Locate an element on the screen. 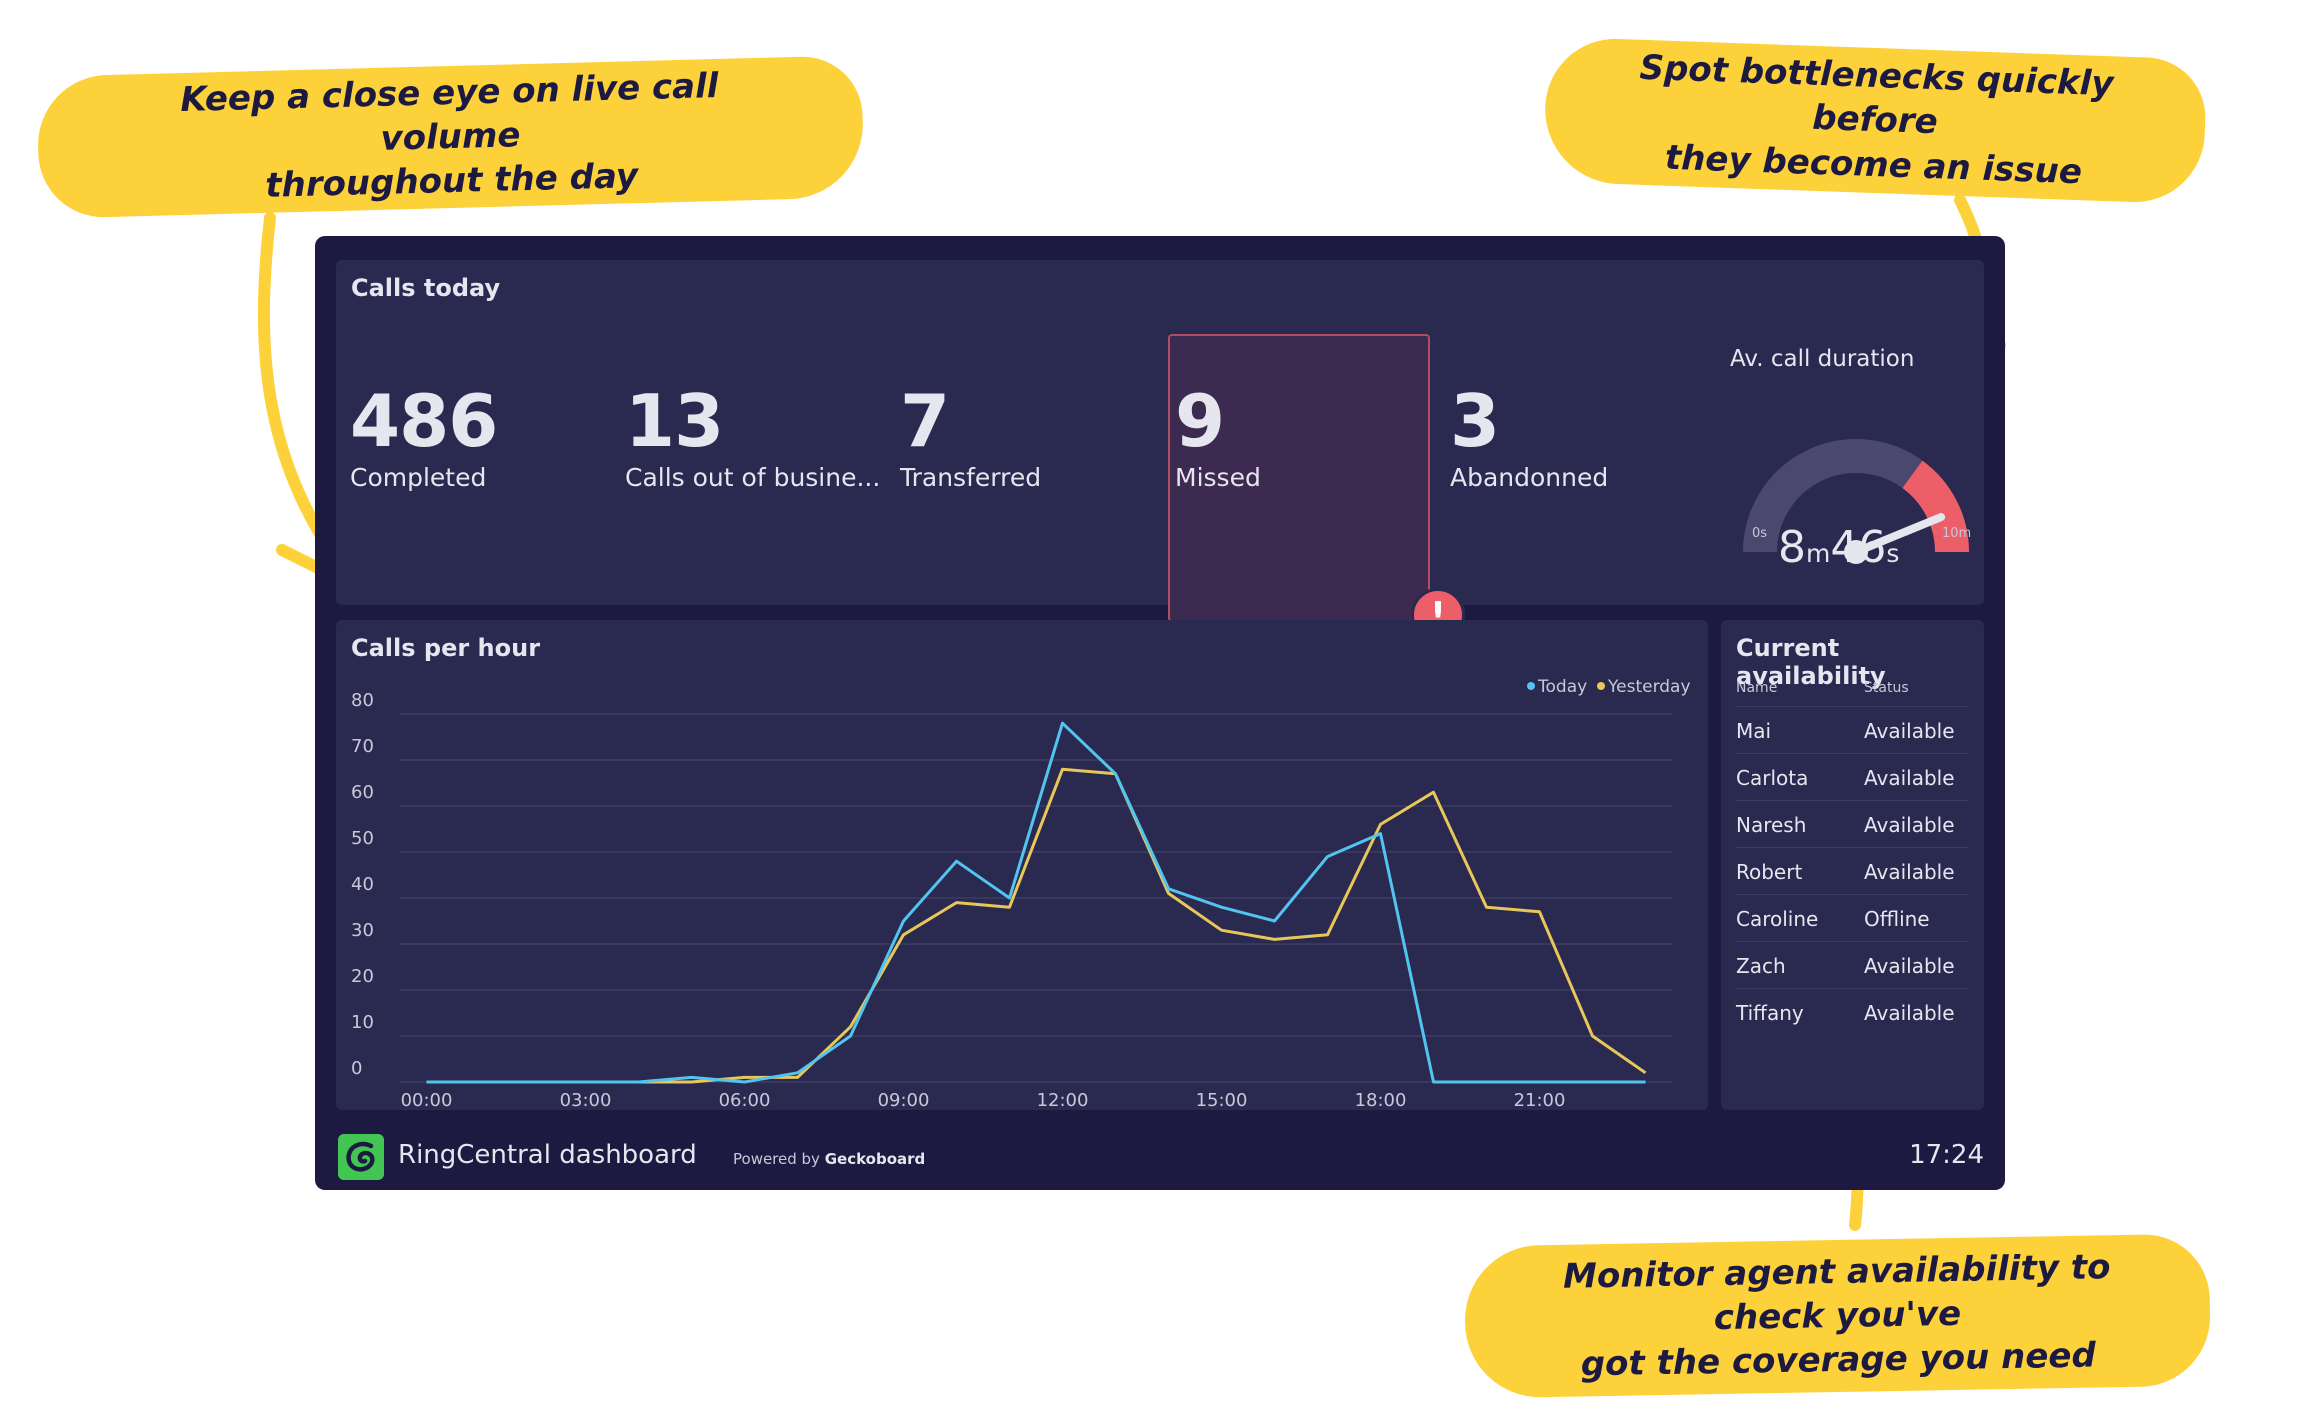 The height and width of the screenshot is (1410, 2300). table-header-row: Name Status is located at coordinates (1852, 691).